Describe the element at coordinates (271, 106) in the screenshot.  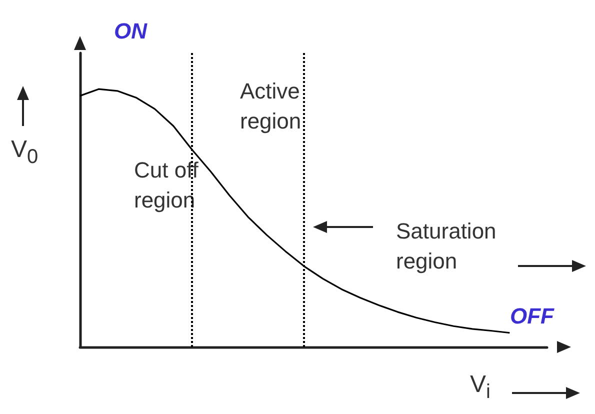
I see `annotation: Active region` at that location.